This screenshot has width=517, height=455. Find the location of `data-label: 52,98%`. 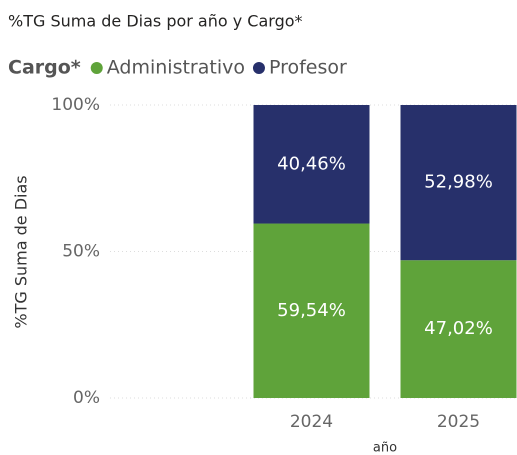

data-label: 52,98% is located at coordinates (458, 182).